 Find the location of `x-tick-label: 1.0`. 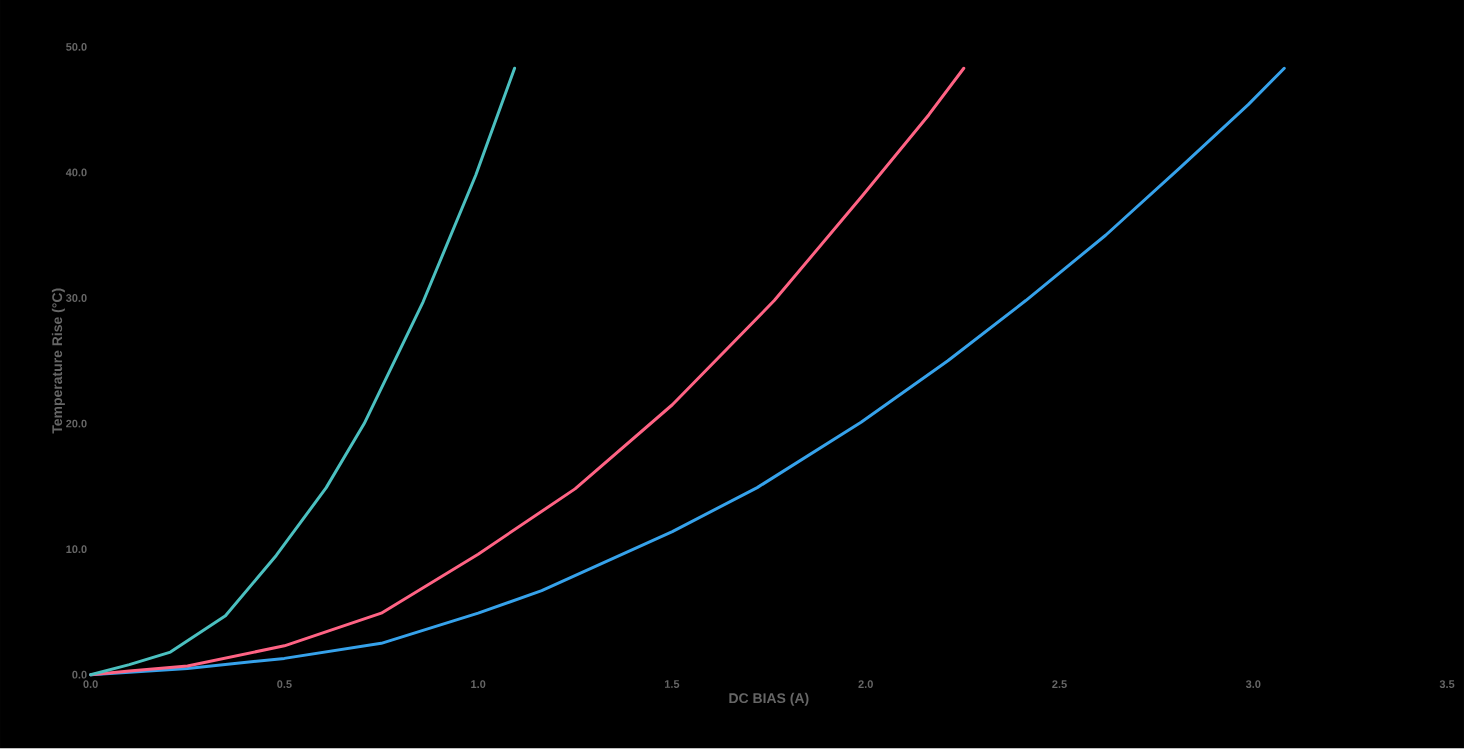

x-tick-label: 1.0 is located at coordinates (478, 684).